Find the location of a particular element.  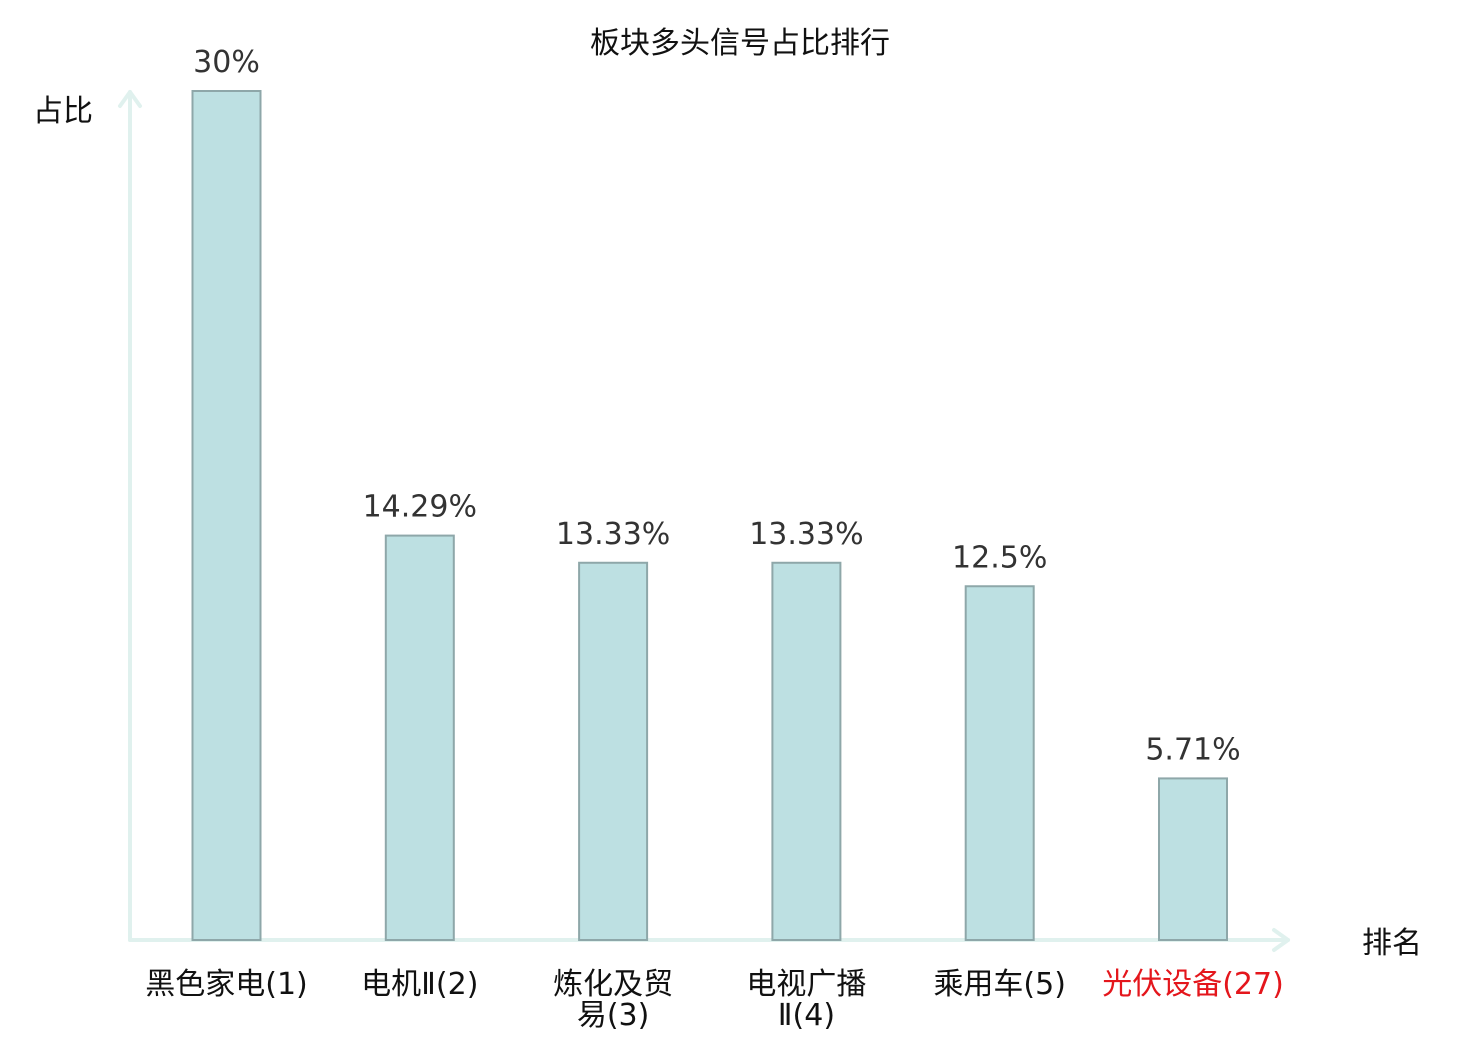

value-label-2: 14.29% is located at coordinates (420, 507).